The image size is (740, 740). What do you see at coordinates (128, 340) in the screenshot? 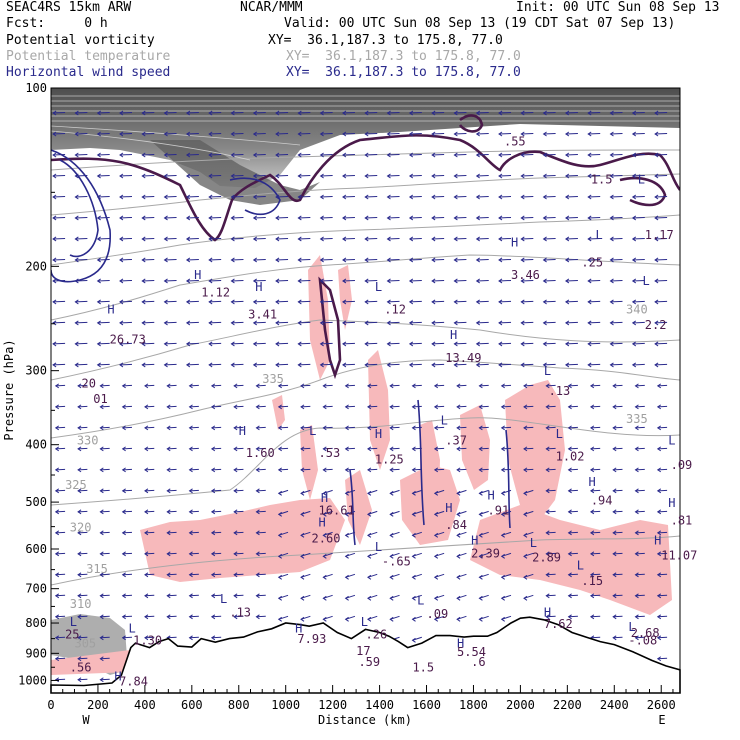
I see `extremum-value: 26.73` at bounding box center [128, 340].